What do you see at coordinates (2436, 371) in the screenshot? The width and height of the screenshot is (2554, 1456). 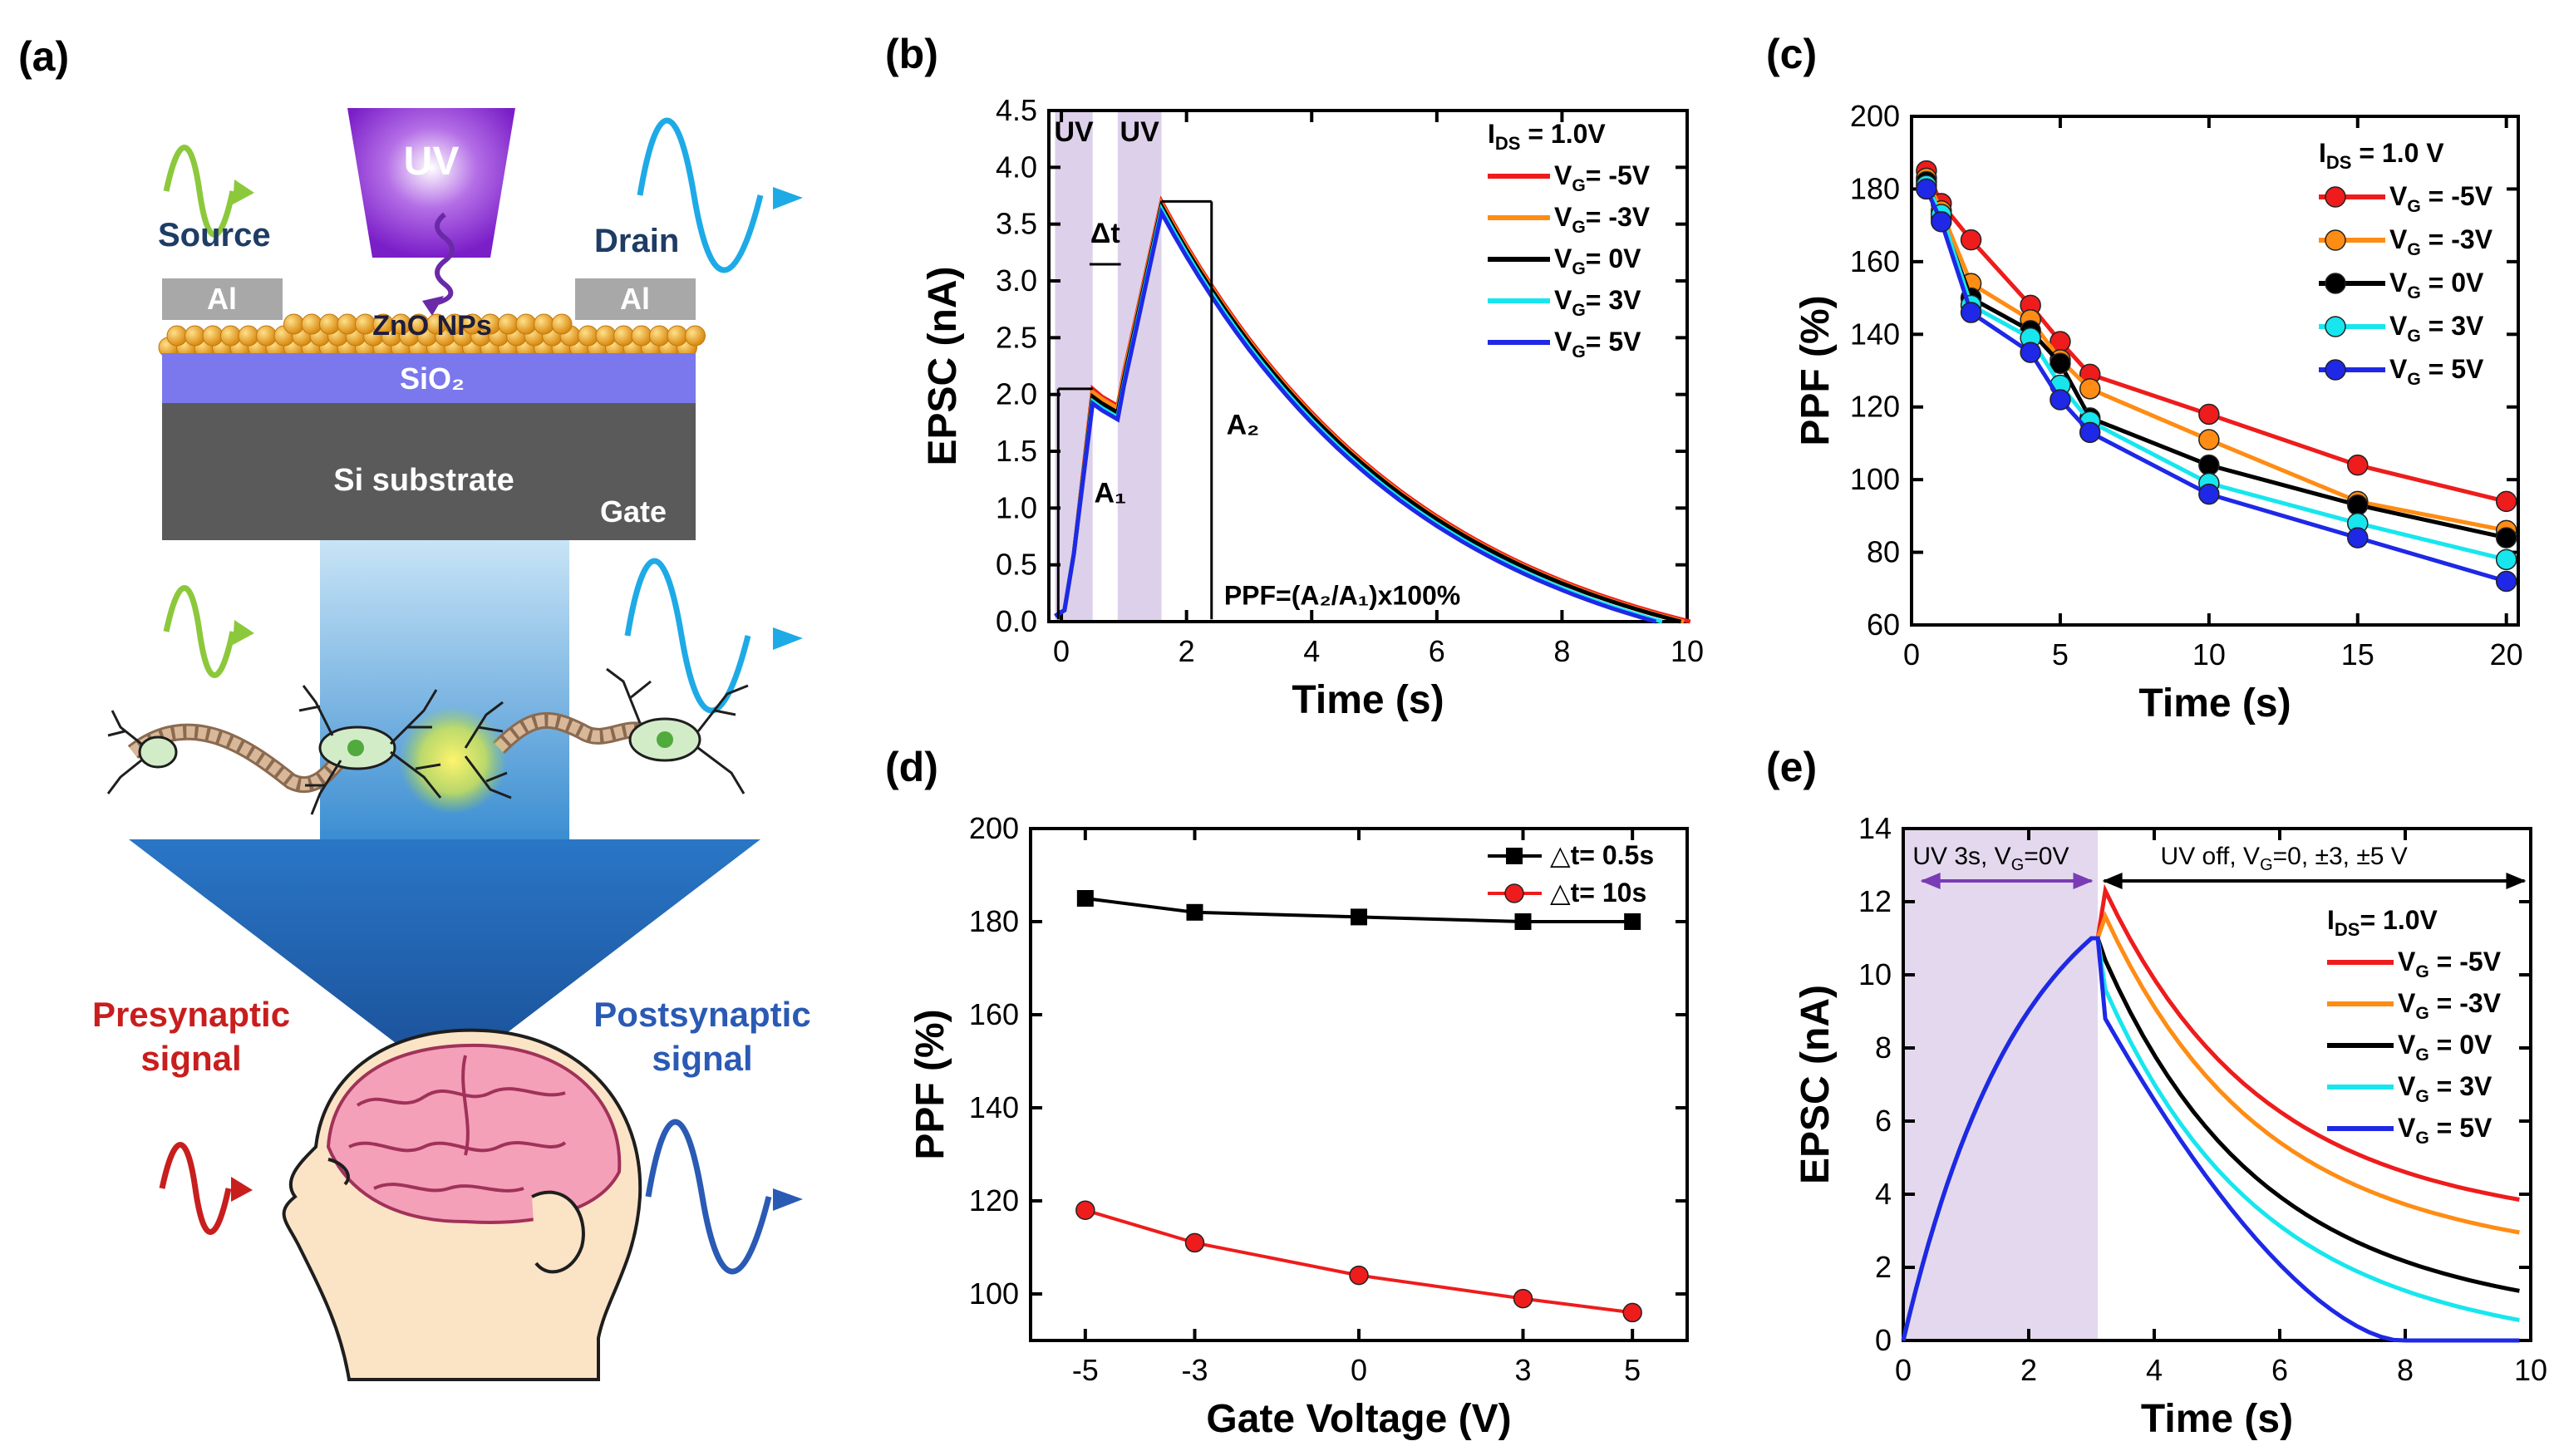 I see `legend-label: VG = 5V` at bounding box center [2436, 371].